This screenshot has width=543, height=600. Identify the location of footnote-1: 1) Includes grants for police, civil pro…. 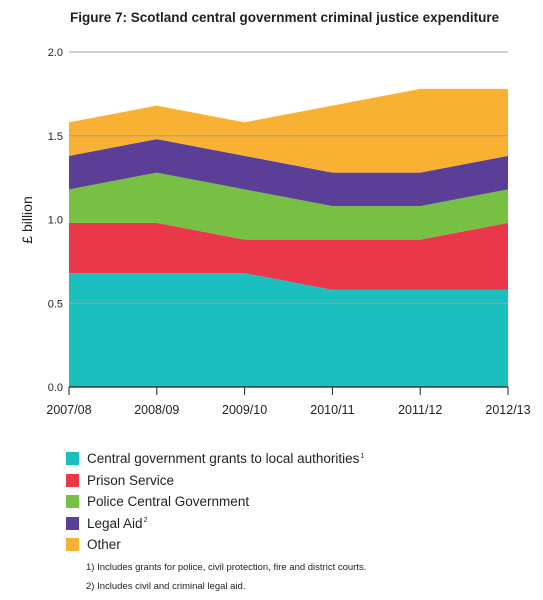
(226, 567).